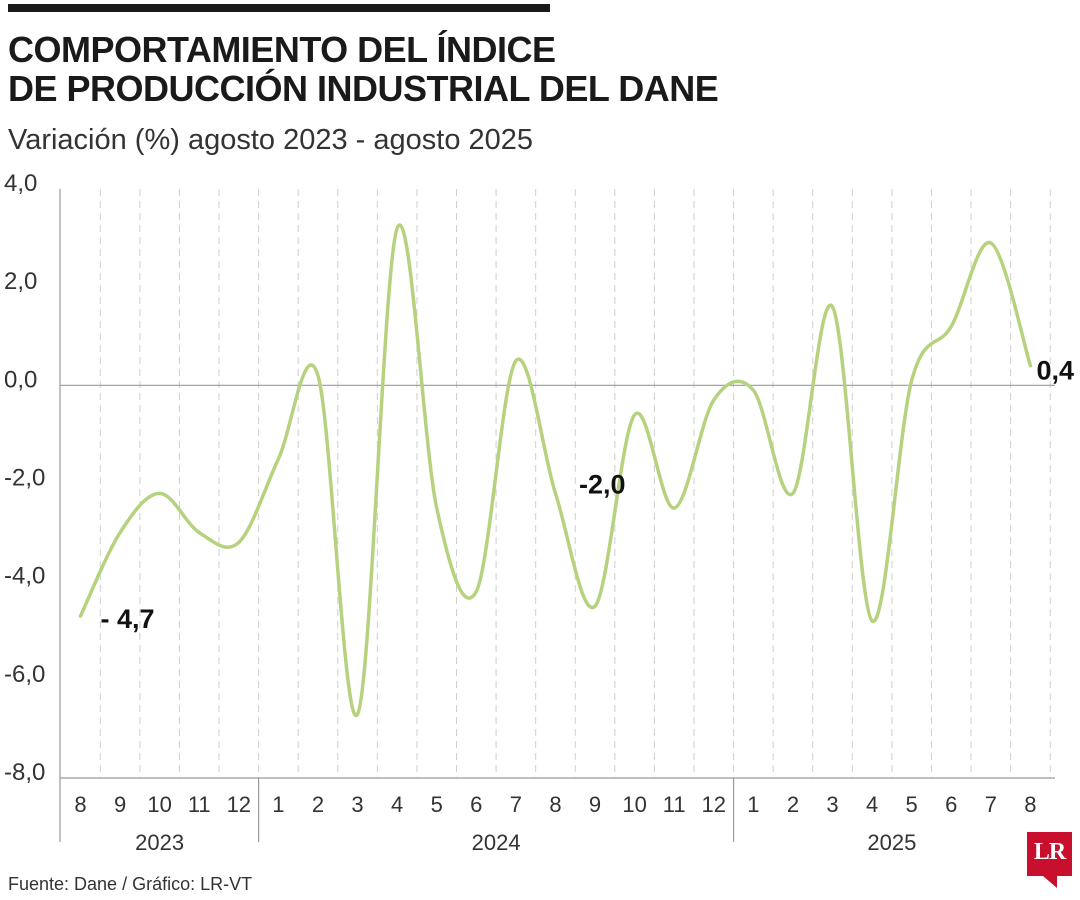 The width and height of the screenshot is (1080, 900). I want to click on y-tick-label: 2,0, so click(20, 281).